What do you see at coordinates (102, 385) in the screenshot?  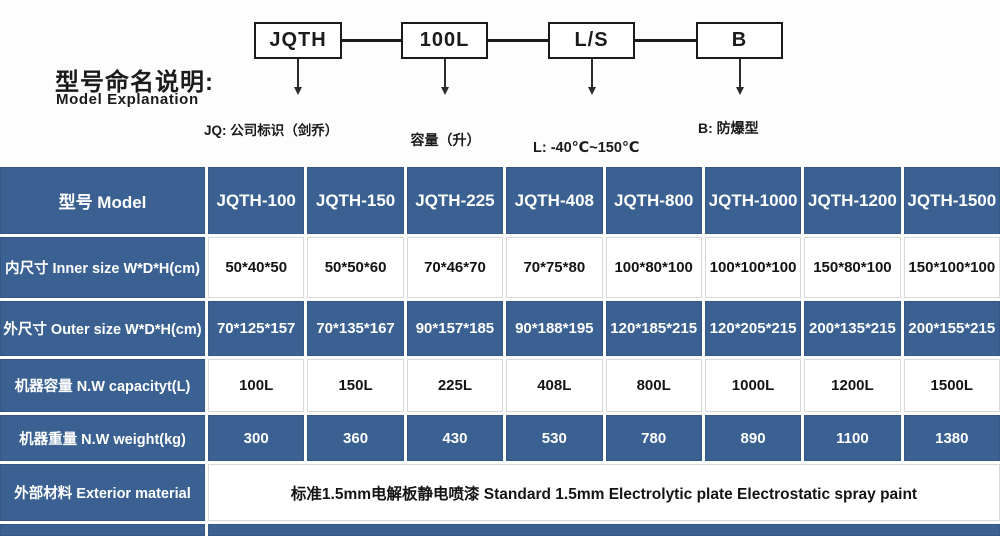 I see `row-label-capacity: 机器容量 N.W capacityt(L)` at bounding box center [102, 385].